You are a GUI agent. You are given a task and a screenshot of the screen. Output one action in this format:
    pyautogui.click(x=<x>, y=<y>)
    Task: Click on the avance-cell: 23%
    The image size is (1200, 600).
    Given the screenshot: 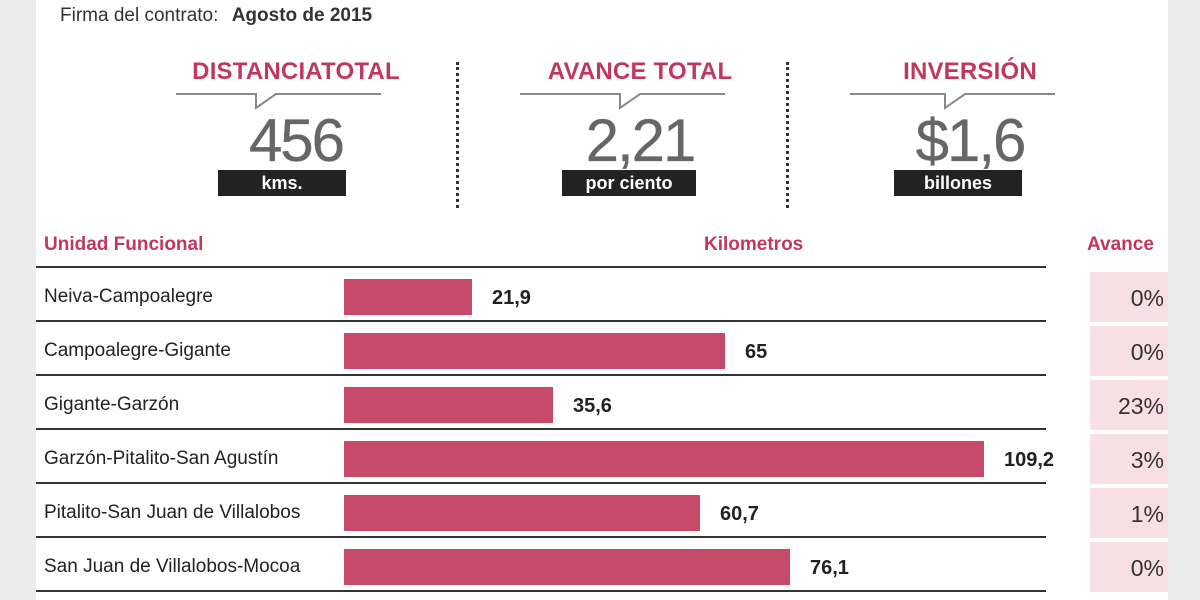 What is the action you would take?
    pyautogui.click(x=1129, y=406)
    